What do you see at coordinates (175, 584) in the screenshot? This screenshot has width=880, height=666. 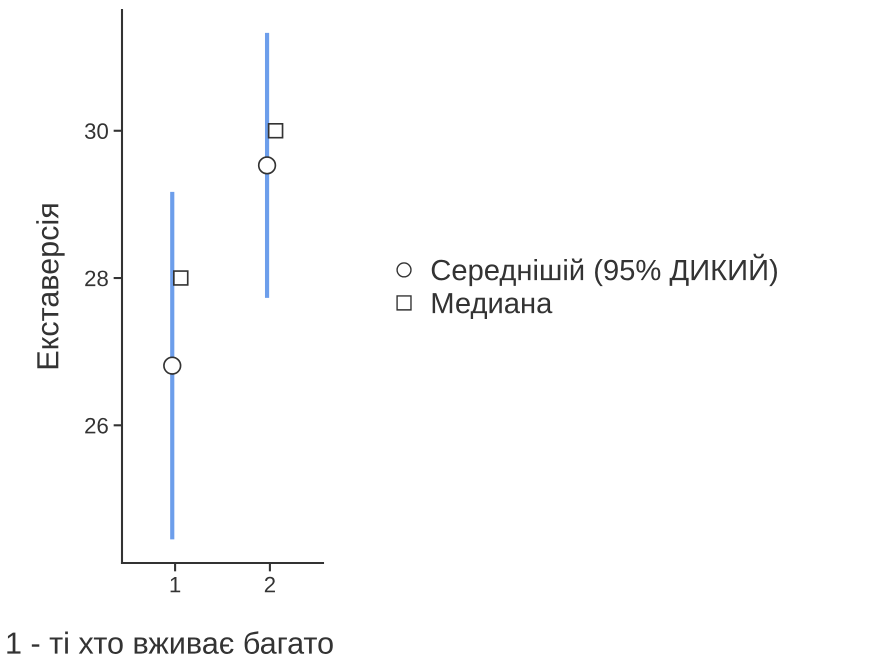 I see `x-tick-label: 1` at bounding box center [175, 584].